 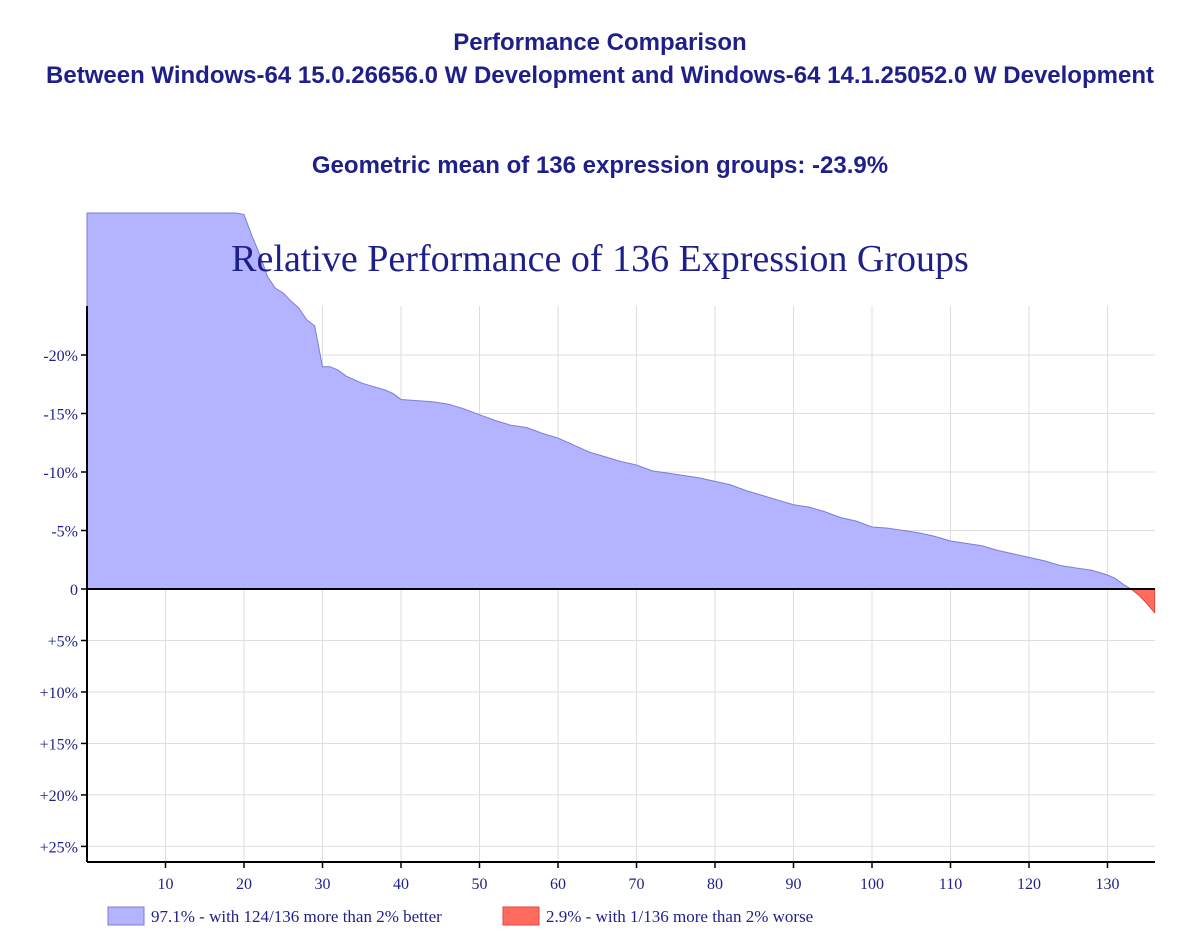 I want to click on x-tick-labels: 10 20 30 40 50 60 70 80 90 100 110 120 130, so click(x=639, y=877).